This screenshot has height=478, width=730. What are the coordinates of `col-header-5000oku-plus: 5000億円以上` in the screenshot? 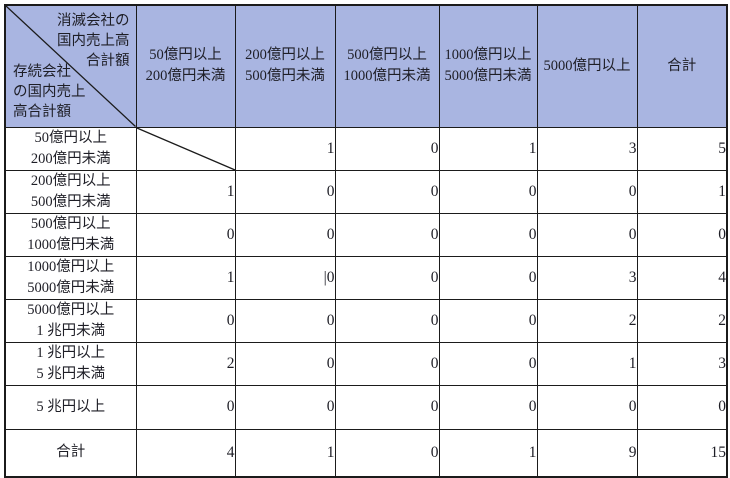 It's located at (587, 66).